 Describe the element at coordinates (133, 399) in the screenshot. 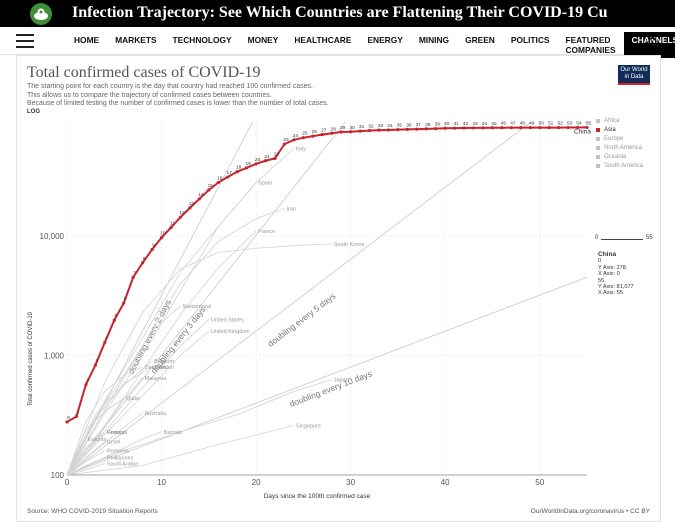

I see `series-label: Qatar` at that location.